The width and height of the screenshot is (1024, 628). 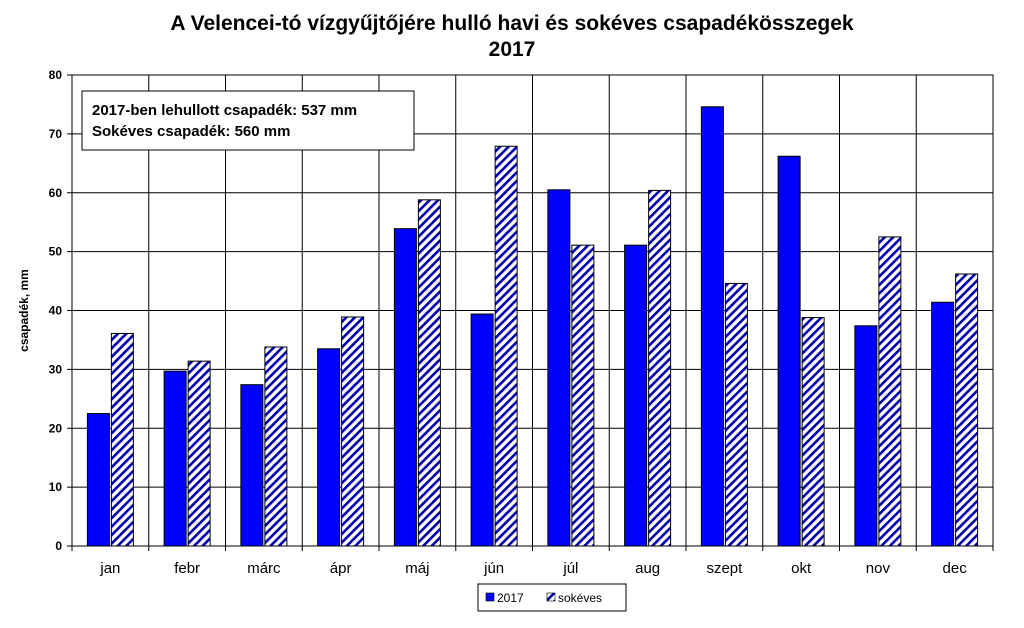 I want to click on x-tick-label: márc, so click(x=264, y=568).